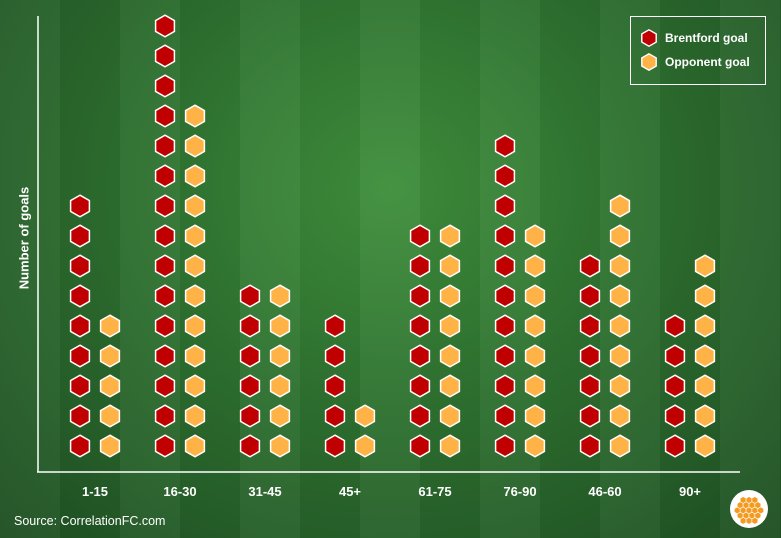 Image resolution: width=781 pixels, height=538 pixels. I want to click on y-axis-label: Number of goals, so click(24, 238).